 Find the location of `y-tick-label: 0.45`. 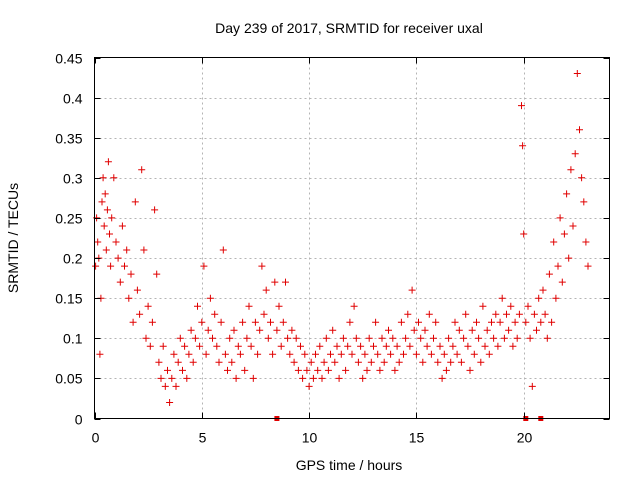

y-tick-label: 0.45 is located at coordinates (68, 59).